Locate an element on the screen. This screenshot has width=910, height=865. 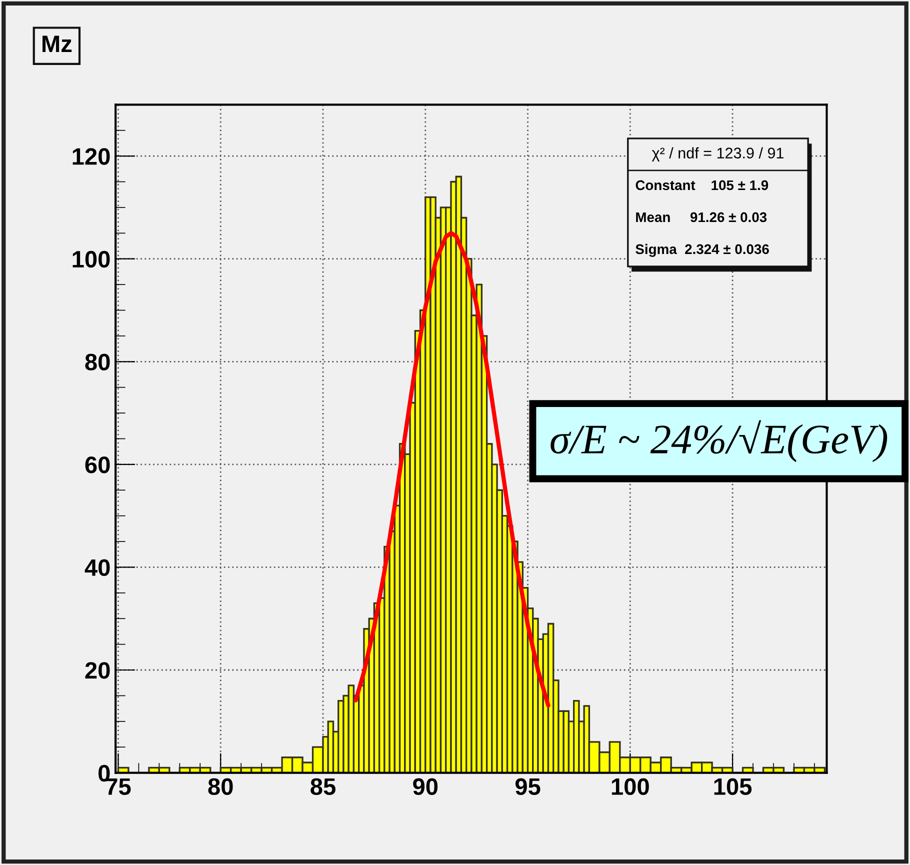
annotation: Sigma 2.324 ± 0.036 is located at coordinates (702, 250).